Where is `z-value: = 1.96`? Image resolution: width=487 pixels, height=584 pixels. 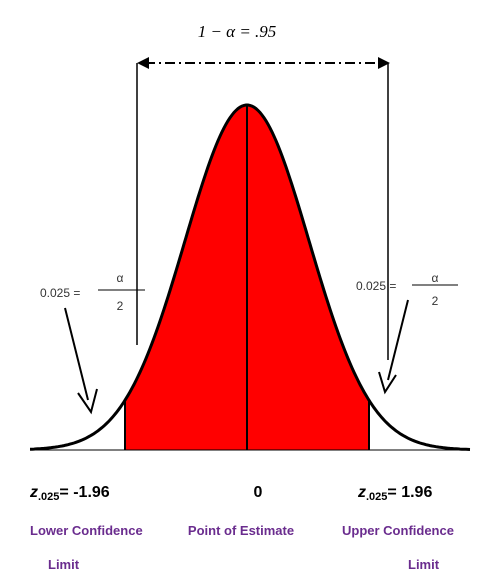 z-value: = 1.96 is located at coordinates (409, 492).